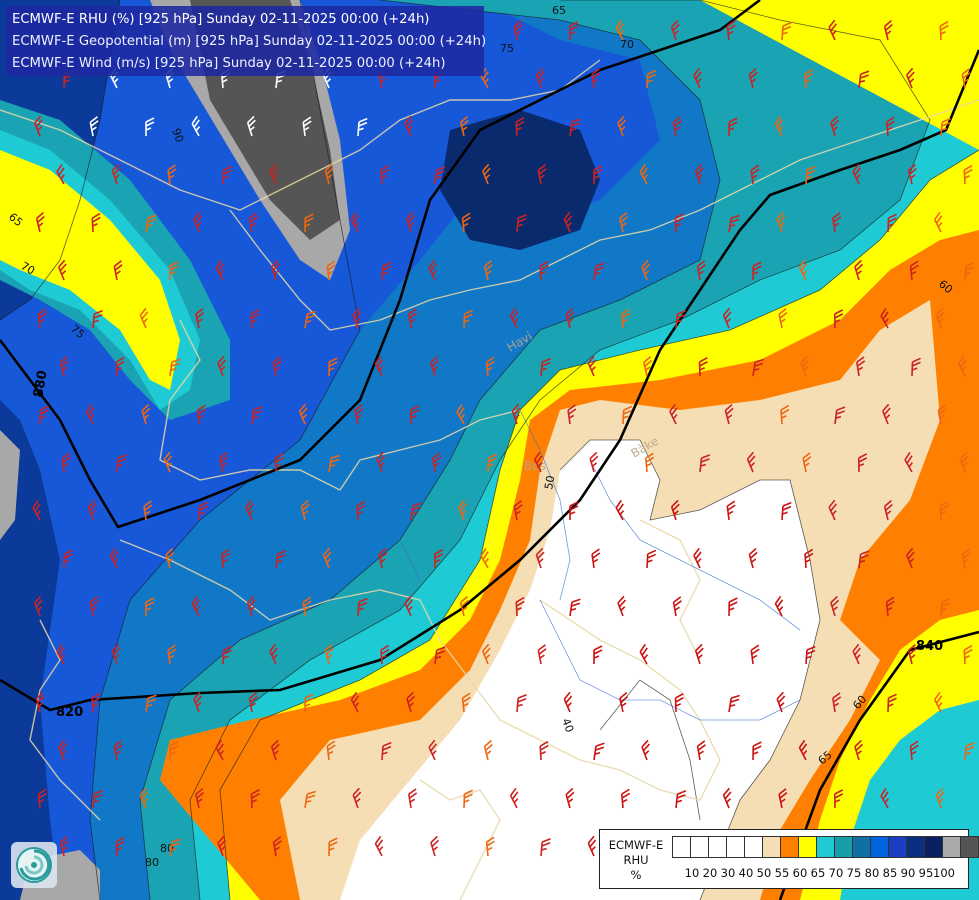 Image resolution: width=979 pixels, height=900 pixels. Describe the element at coordinates (926, 873) in the screenshot. I see `legend-tick-label: 95` at that location.